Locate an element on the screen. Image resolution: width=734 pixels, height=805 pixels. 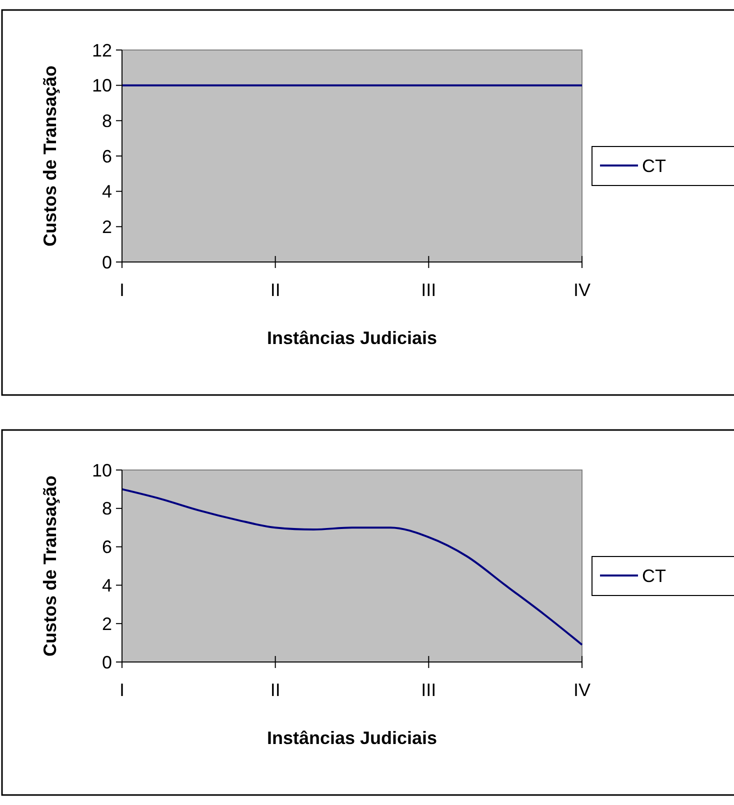
line-series is located at coordinates (352, 567).